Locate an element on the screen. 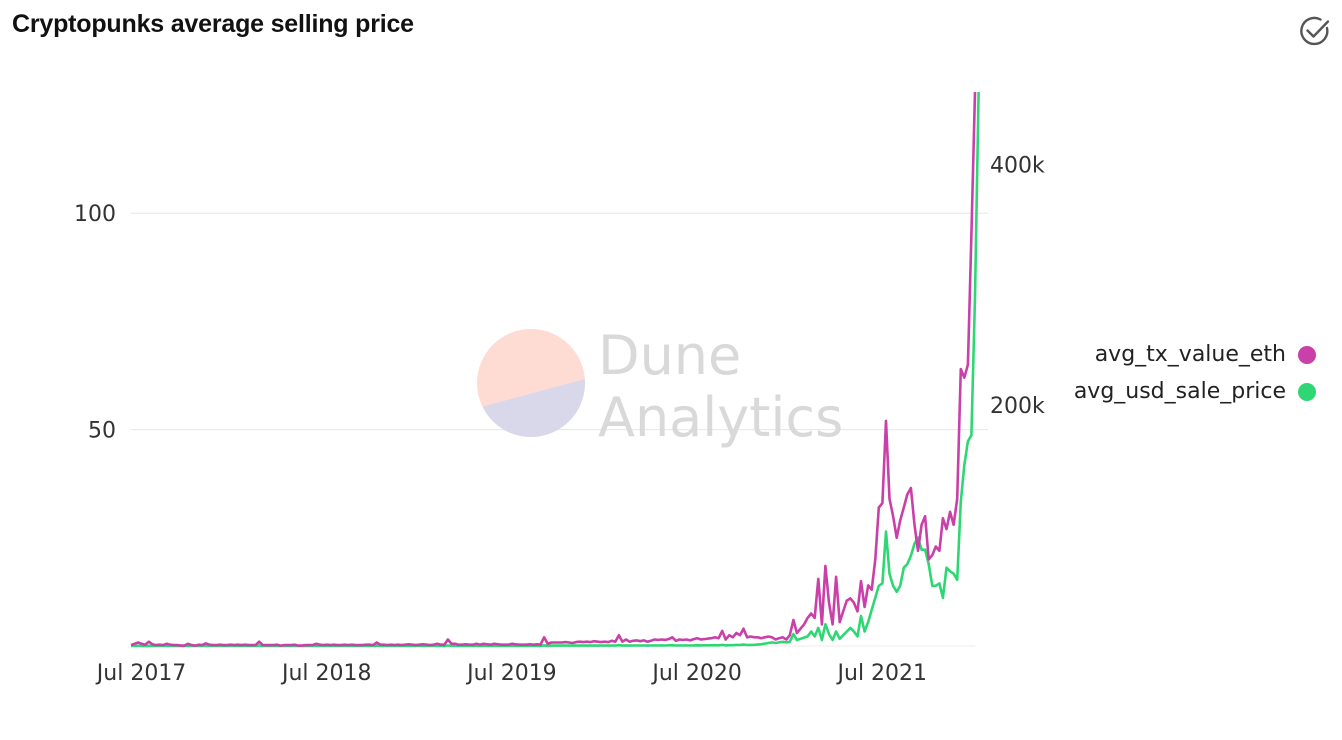  dune-watermark: Dune Analytics is located at coordinates (660, 386).